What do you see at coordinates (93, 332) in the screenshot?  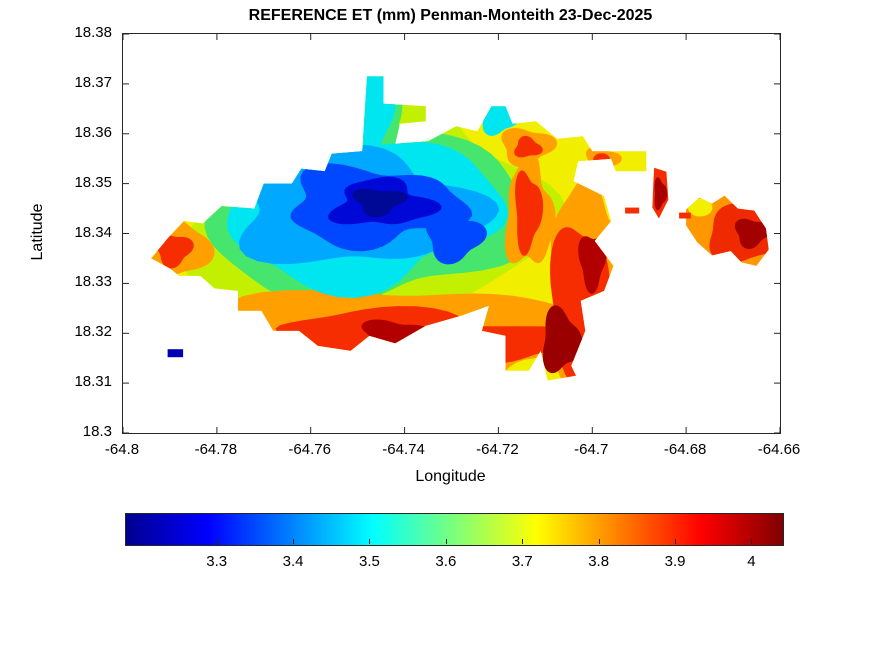 I see `y-tick-label: 18.32` at bounding box center [93, 332].